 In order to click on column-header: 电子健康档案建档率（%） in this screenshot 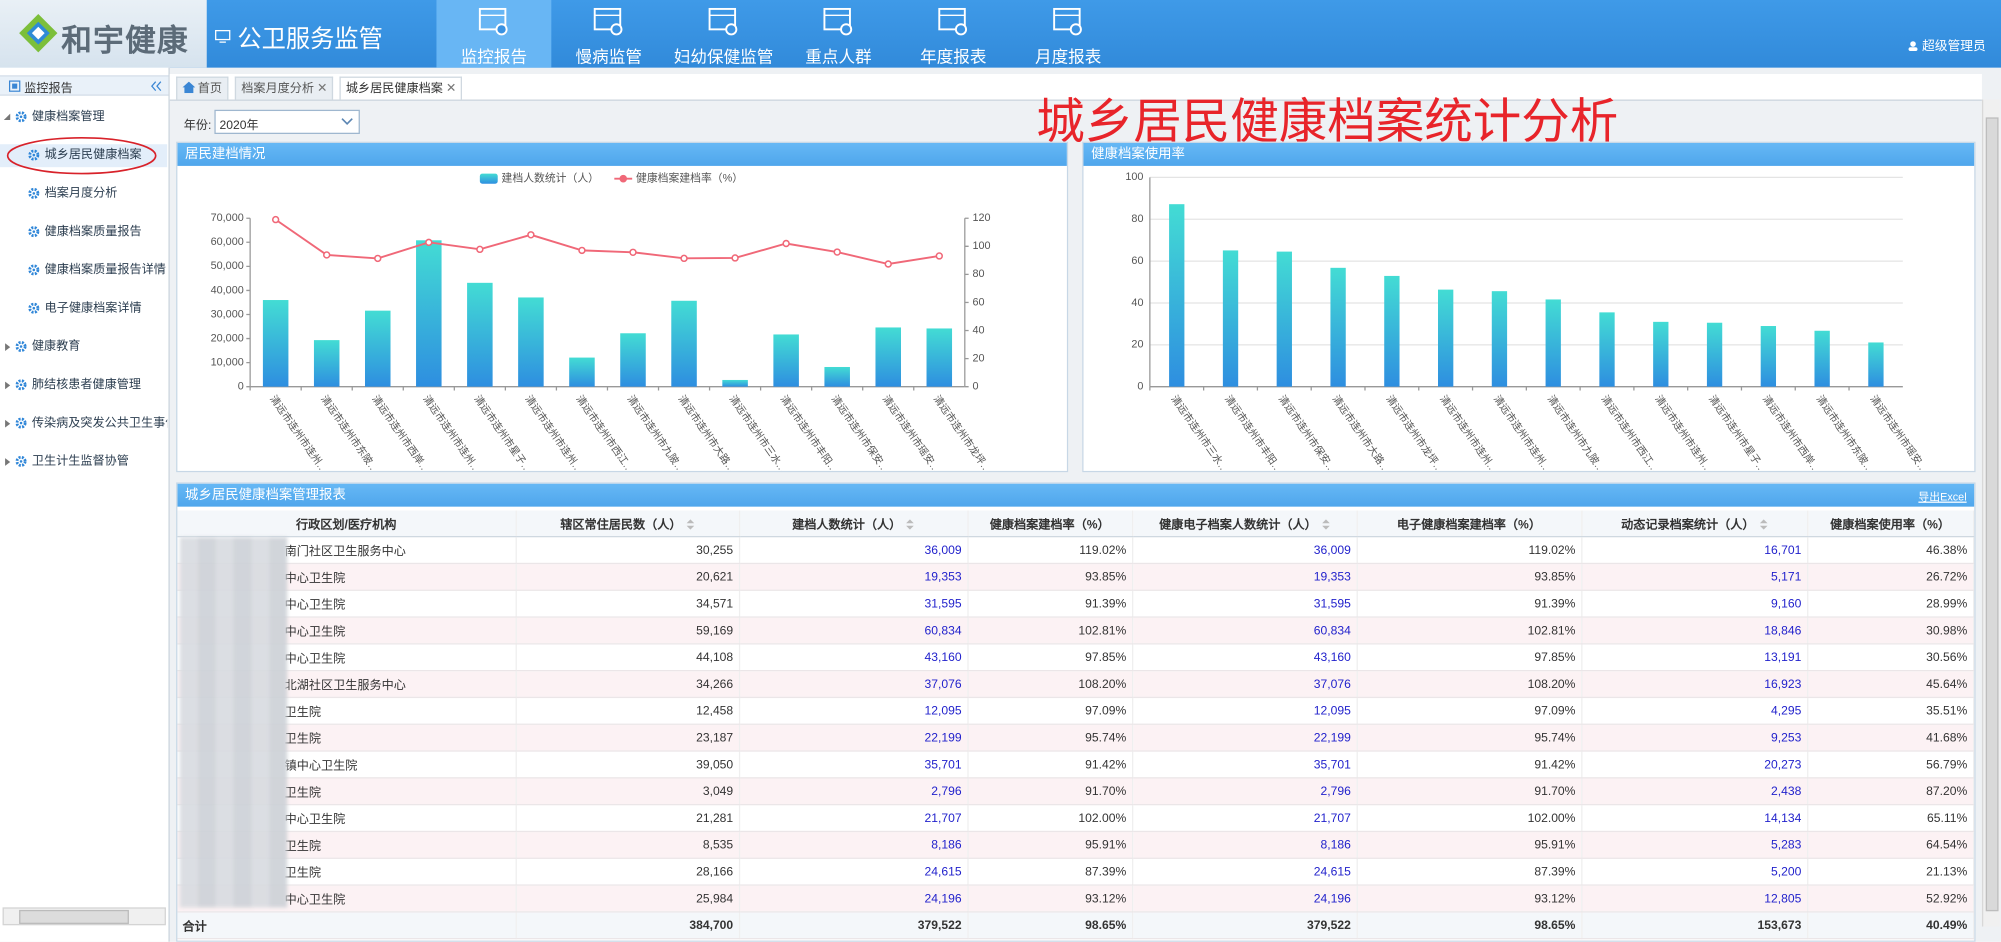, I will do `click(1469, 524)`.